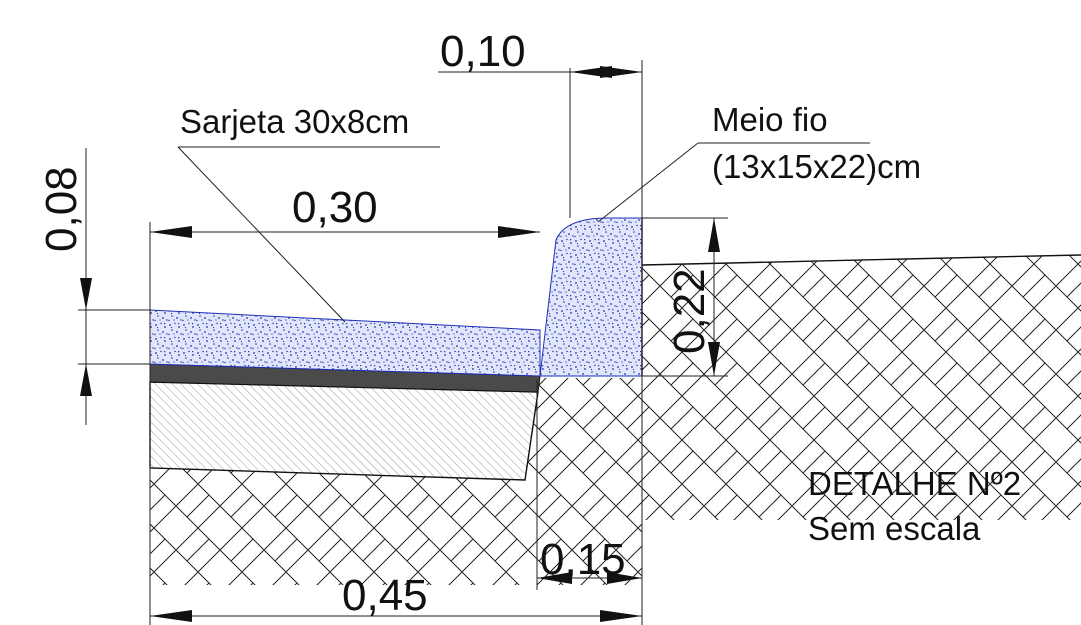 The height and width of the screenshot is (625, 1081). Describe the element at coordinates (344, 431) in the screenshot. I see `base-layer` at that location.